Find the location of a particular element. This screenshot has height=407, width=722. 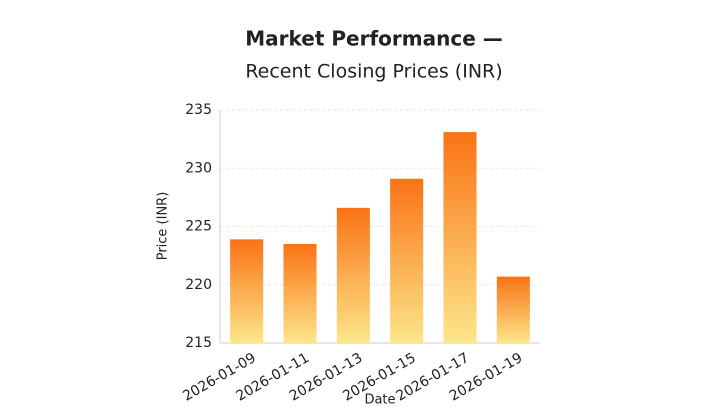

y-axis-label: Price (INR) is located at coordinates (163, 226).